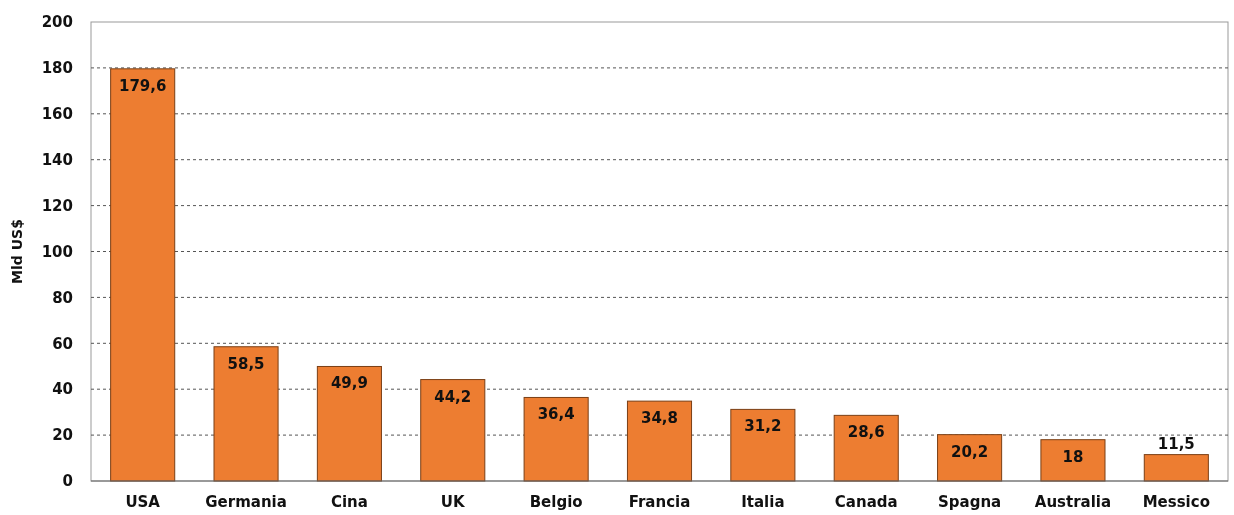  I want to click on y-tick-label: 40, so click(62, 389).